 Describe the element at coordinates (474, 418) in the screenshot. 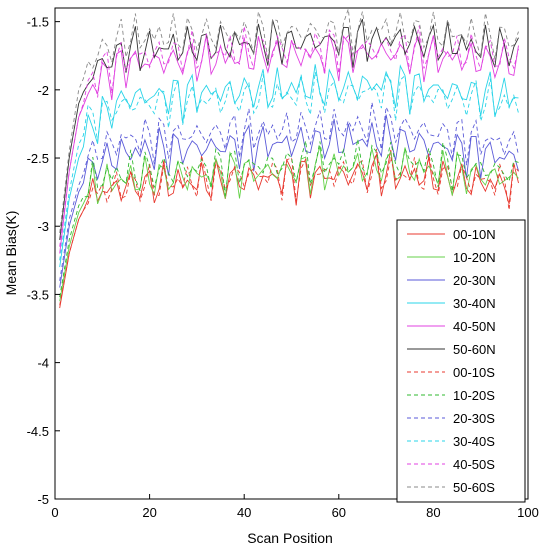

I see `legend-label: 20-30S` at that location.